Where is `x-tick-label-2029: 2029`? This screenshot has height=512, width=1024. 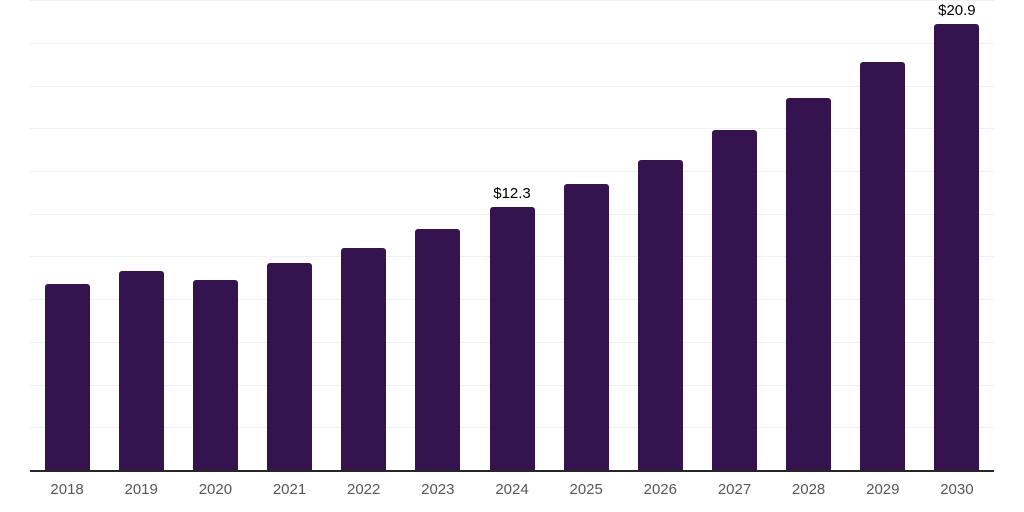 x-tick-label-2029: 2029 is located at coordinates (883, 489).